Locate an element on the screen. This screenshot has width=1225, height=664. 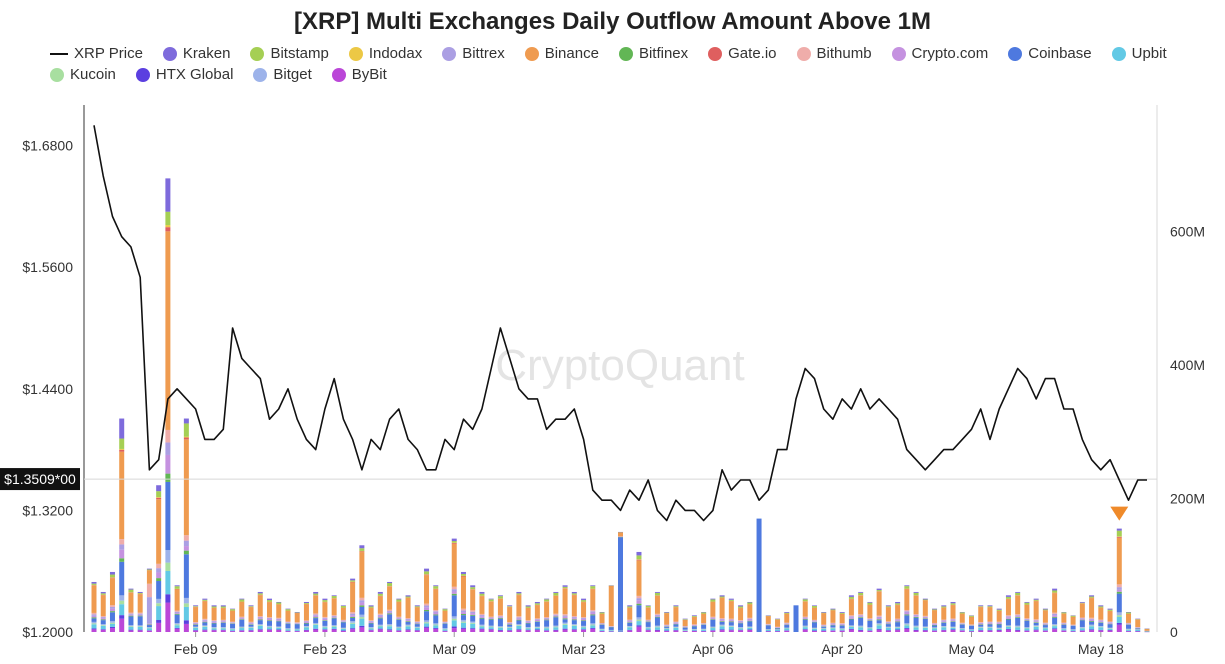
legend-item-kraken: Kraken is located at coordinates (196, 54).